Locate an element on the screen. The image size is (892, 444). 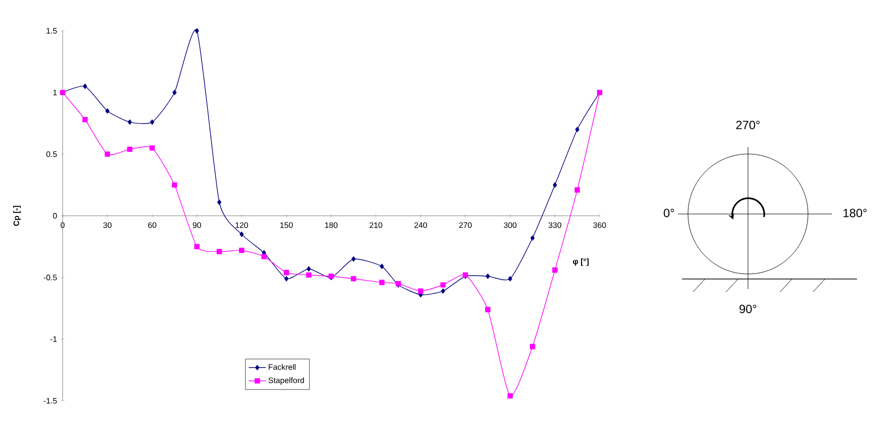
text: 90° is located at coordinates (748, 309).